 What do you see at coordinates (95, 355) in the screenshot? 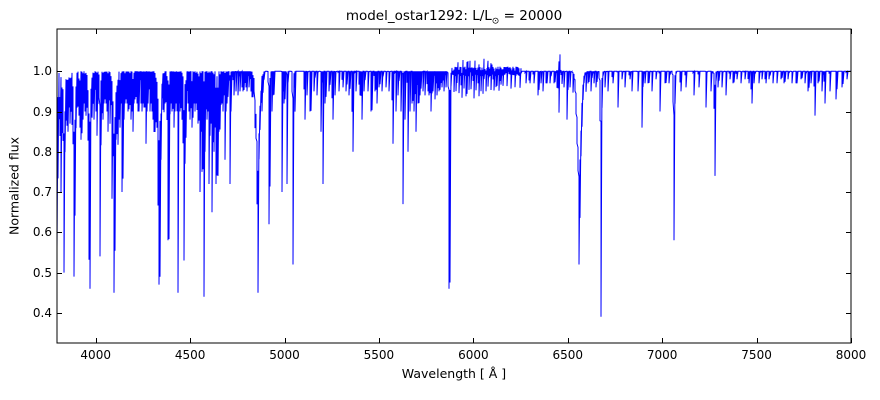
I see `x-tick-label: 4000` at bounding box center [95, 355].